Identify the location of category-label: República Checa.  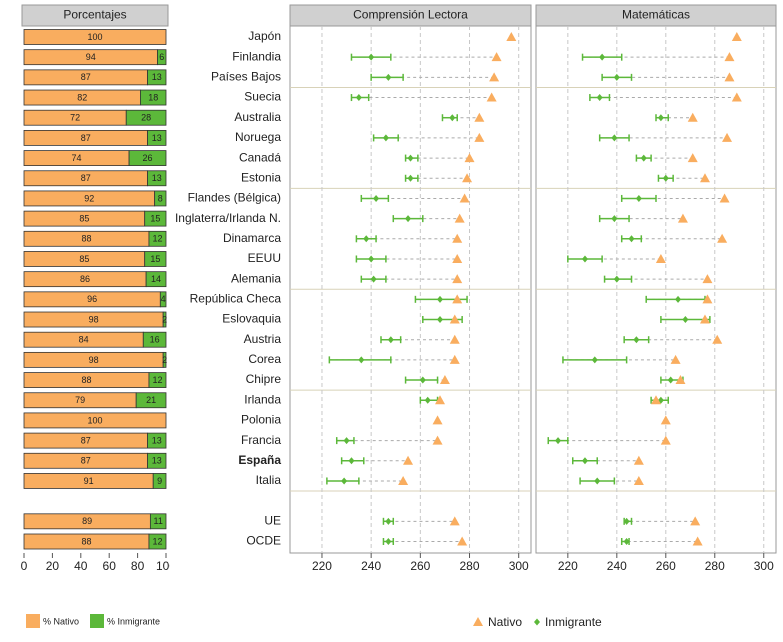
(236, 299).